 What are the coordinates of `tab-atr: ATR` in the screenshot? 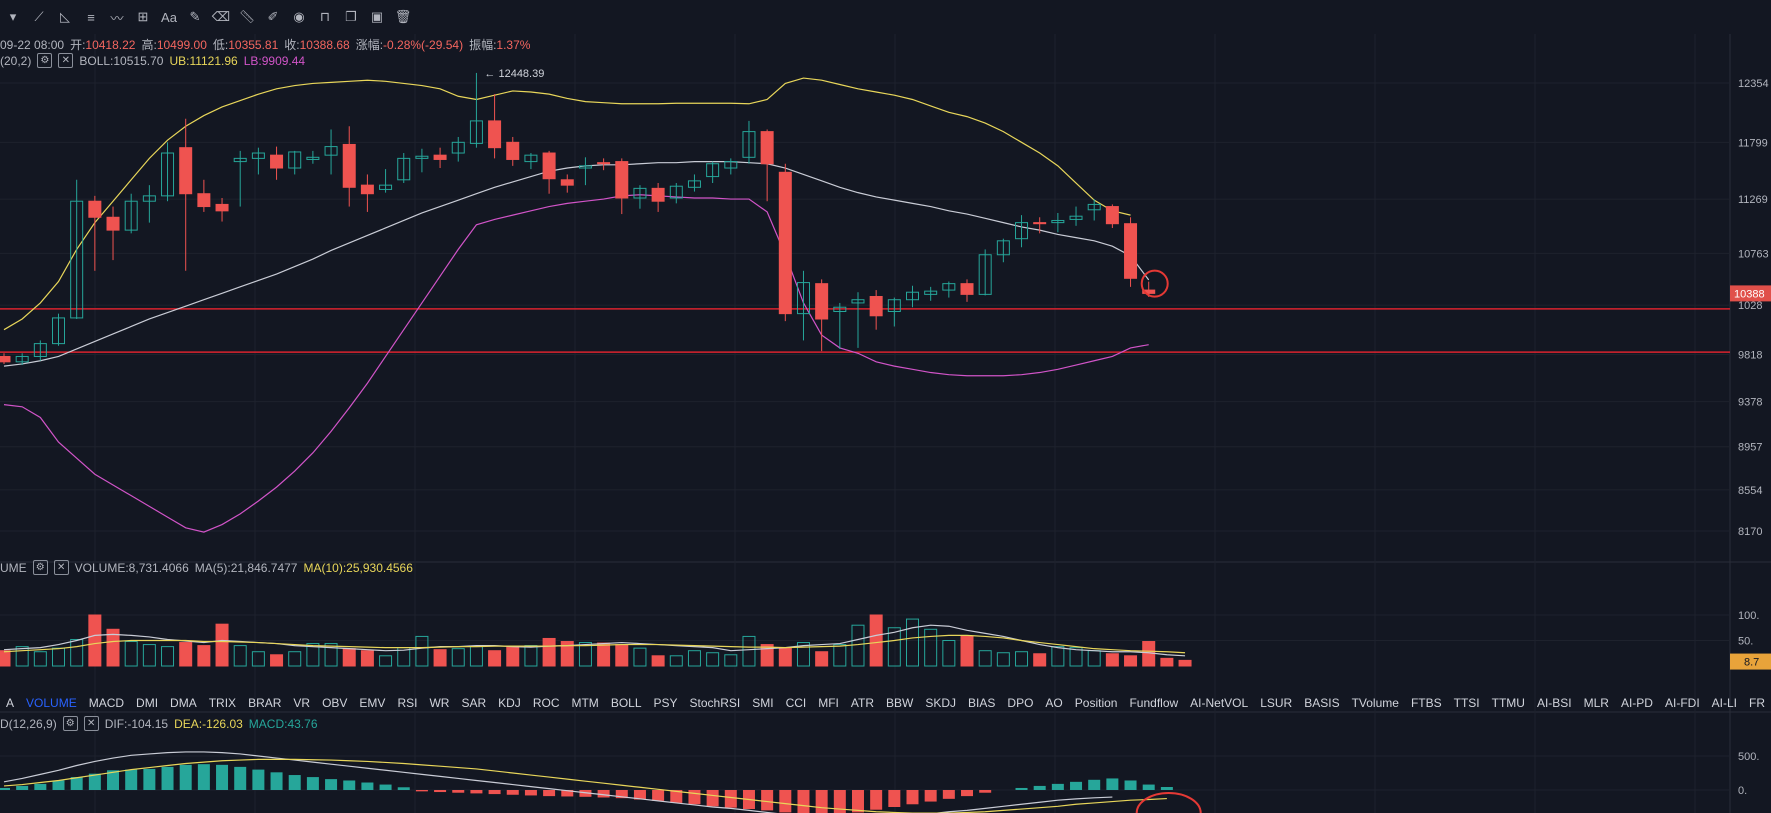 It's located at (862, 703).